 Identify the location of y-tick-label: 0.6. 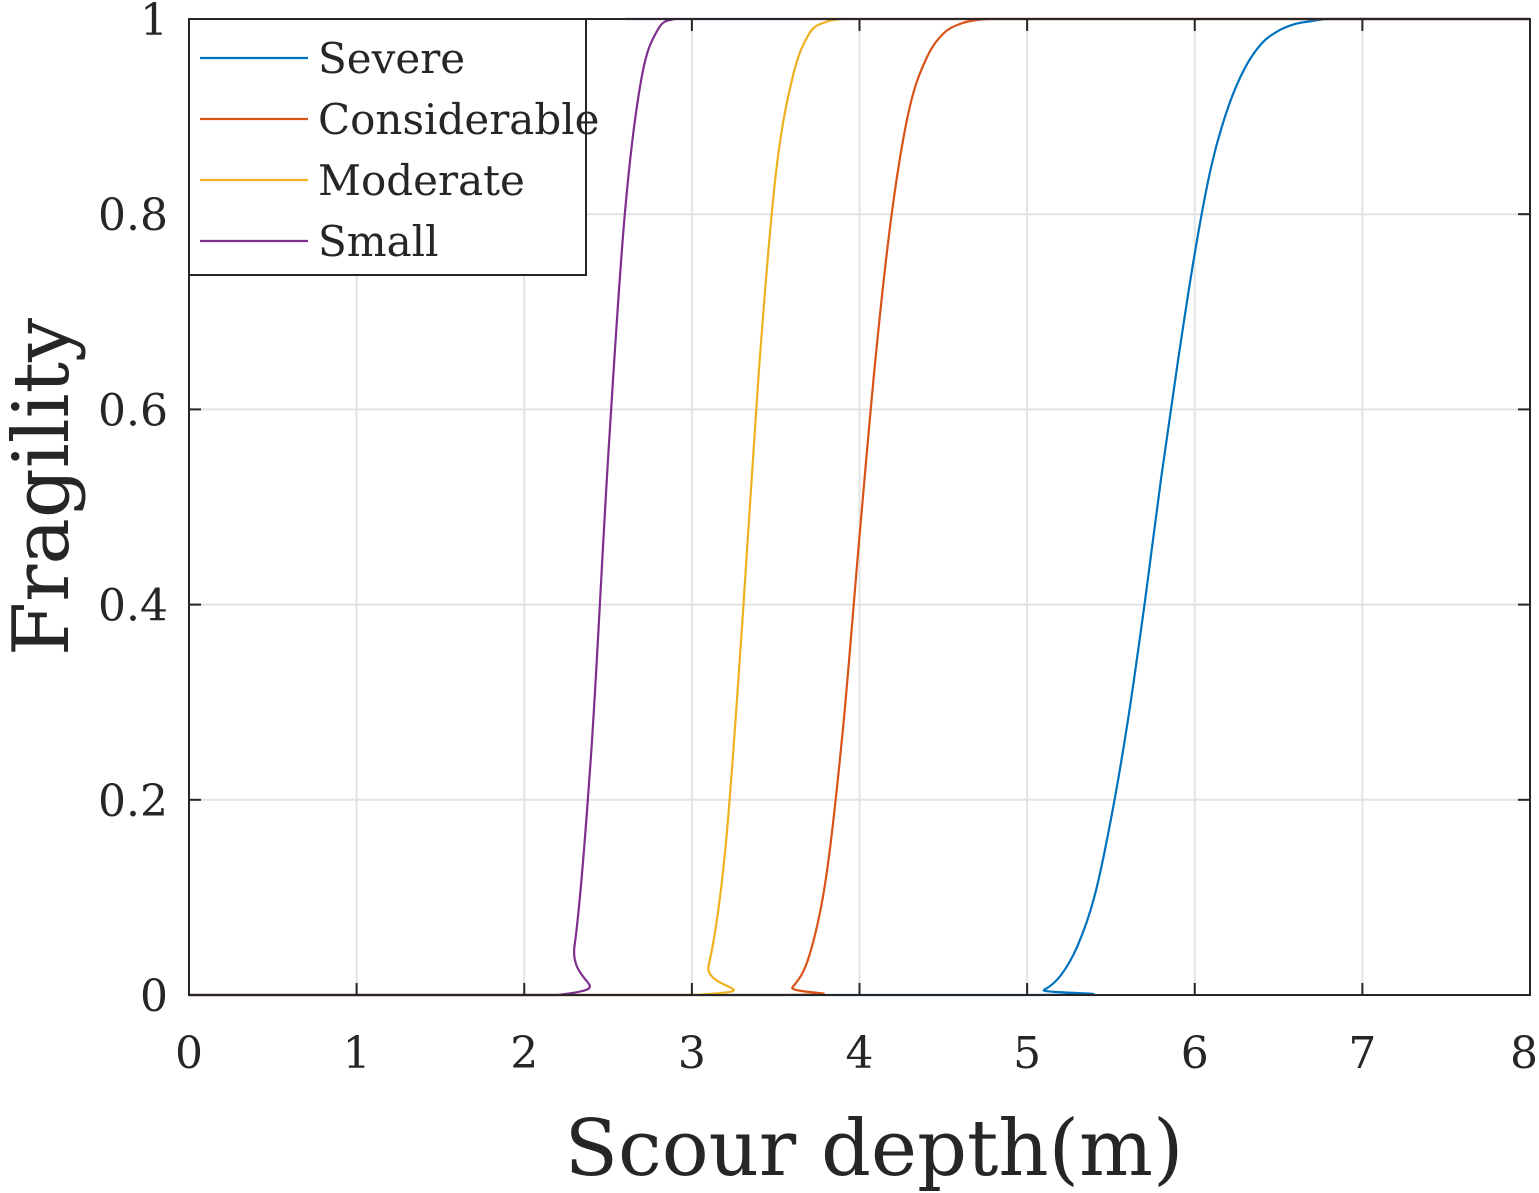
(133, 410).